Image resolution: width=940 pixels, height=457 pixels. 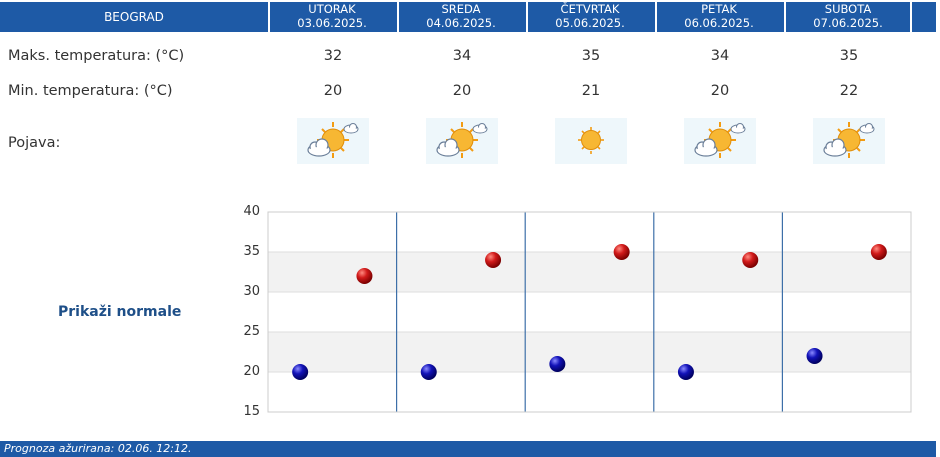 What do you see at coordinates (468, 449) in the screenshot?
I see `update-footer: Prognoza ažurirana: 02.06. 12:12.` at bounding box center [468, 449].